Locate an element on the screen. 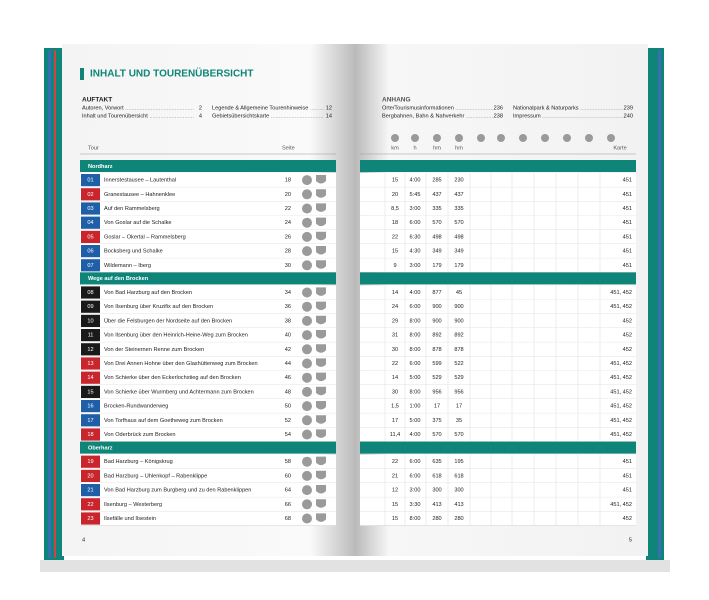  tour-km: 30 is located at coordinates (395, 392).